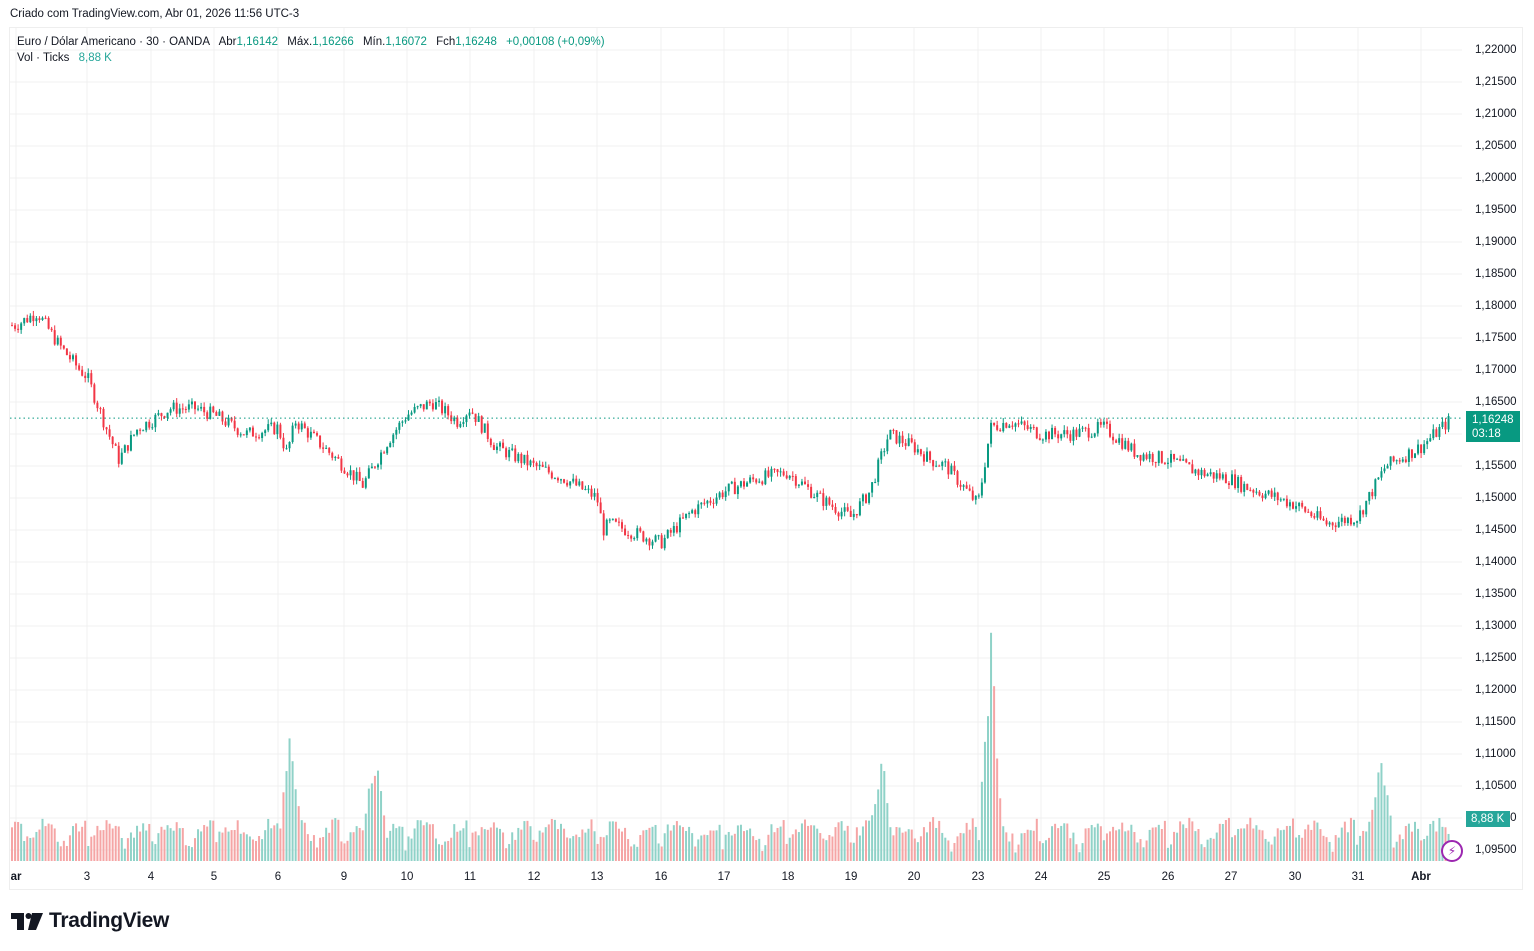 Image resolution: width=1534 pixels, height=951 pixels. I want to click on lightning-icon: ⚡, so click(1452, 851).